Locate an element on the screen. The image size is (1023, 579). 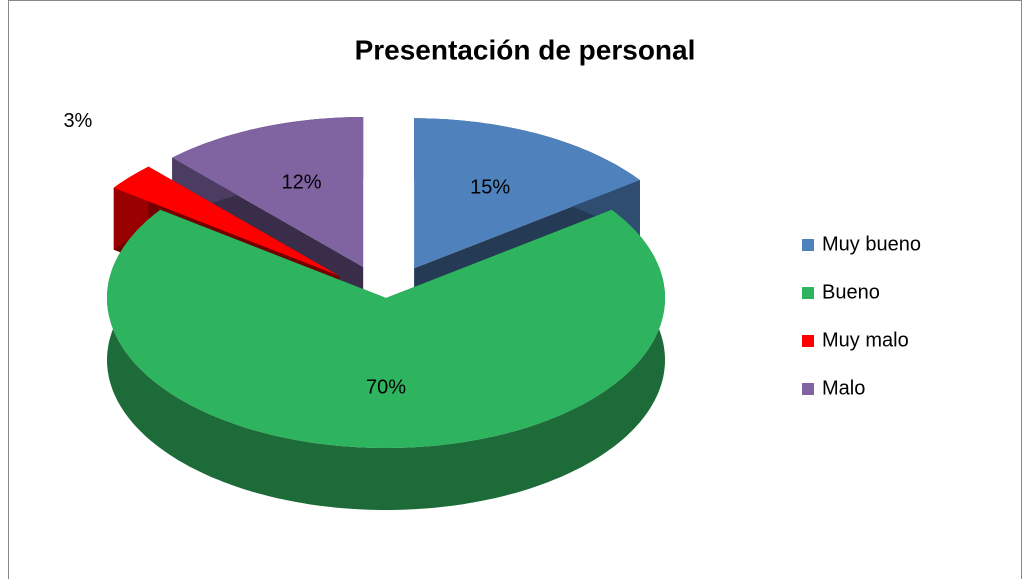
legend-label: Muy bueno is located at coordinates (871, 244).